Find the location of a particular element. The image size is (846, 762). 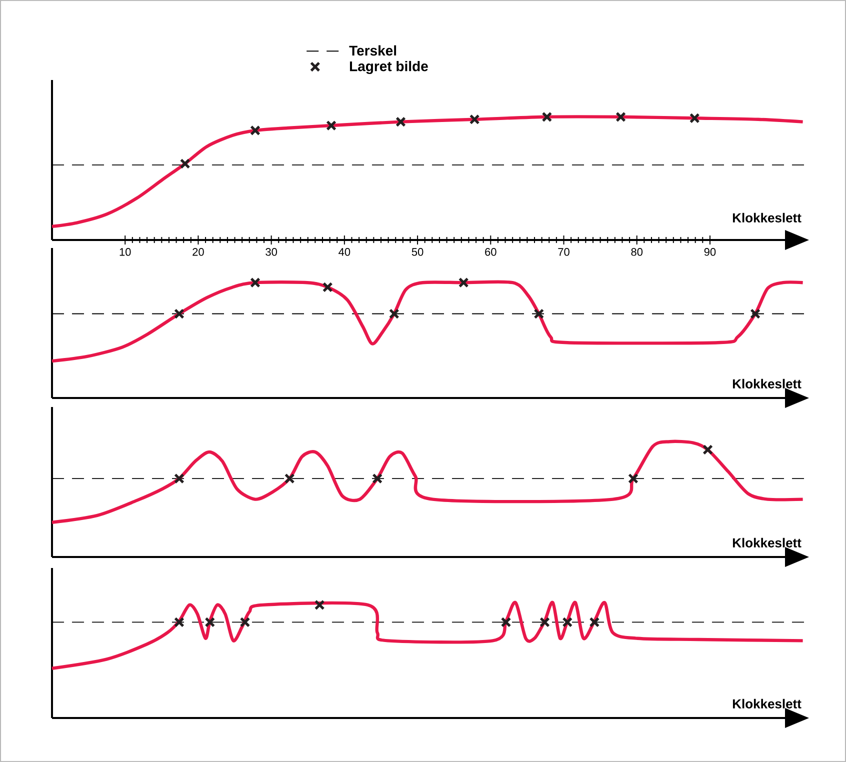

legend-label: Terskel is located at coordinates (372, 50).